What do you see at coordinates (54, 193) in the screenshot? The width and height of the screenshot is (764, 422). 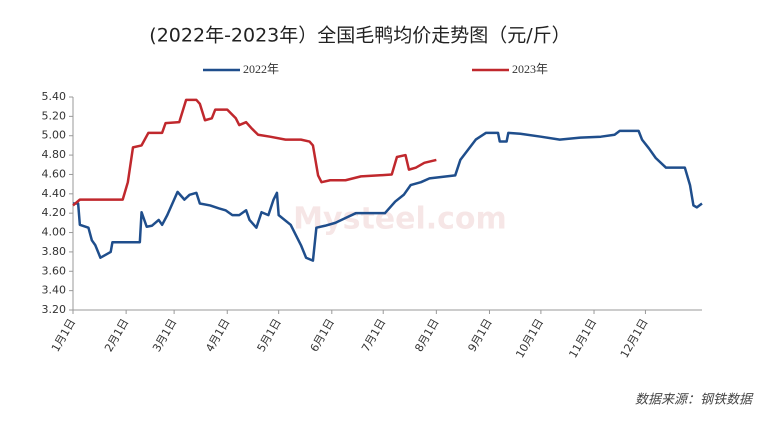 I see `y-tick-label: 4.40` at bounding box center [54, 193].